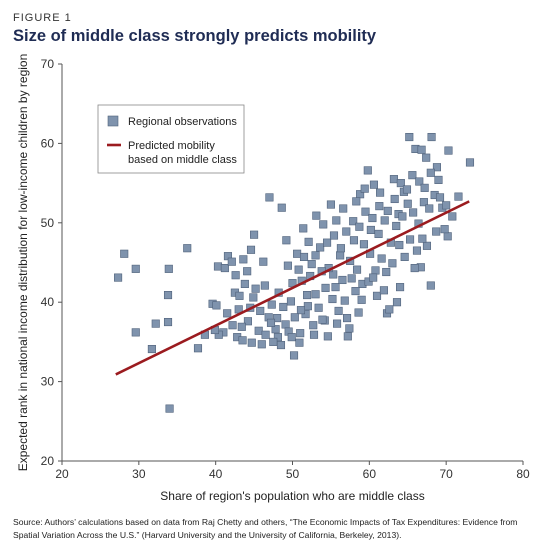 Image resolution: width=552 pixels, height=551 pixels. I want to click on x-axis-ticks: 20 30 40 50 60 70 80, so click(292, 471).